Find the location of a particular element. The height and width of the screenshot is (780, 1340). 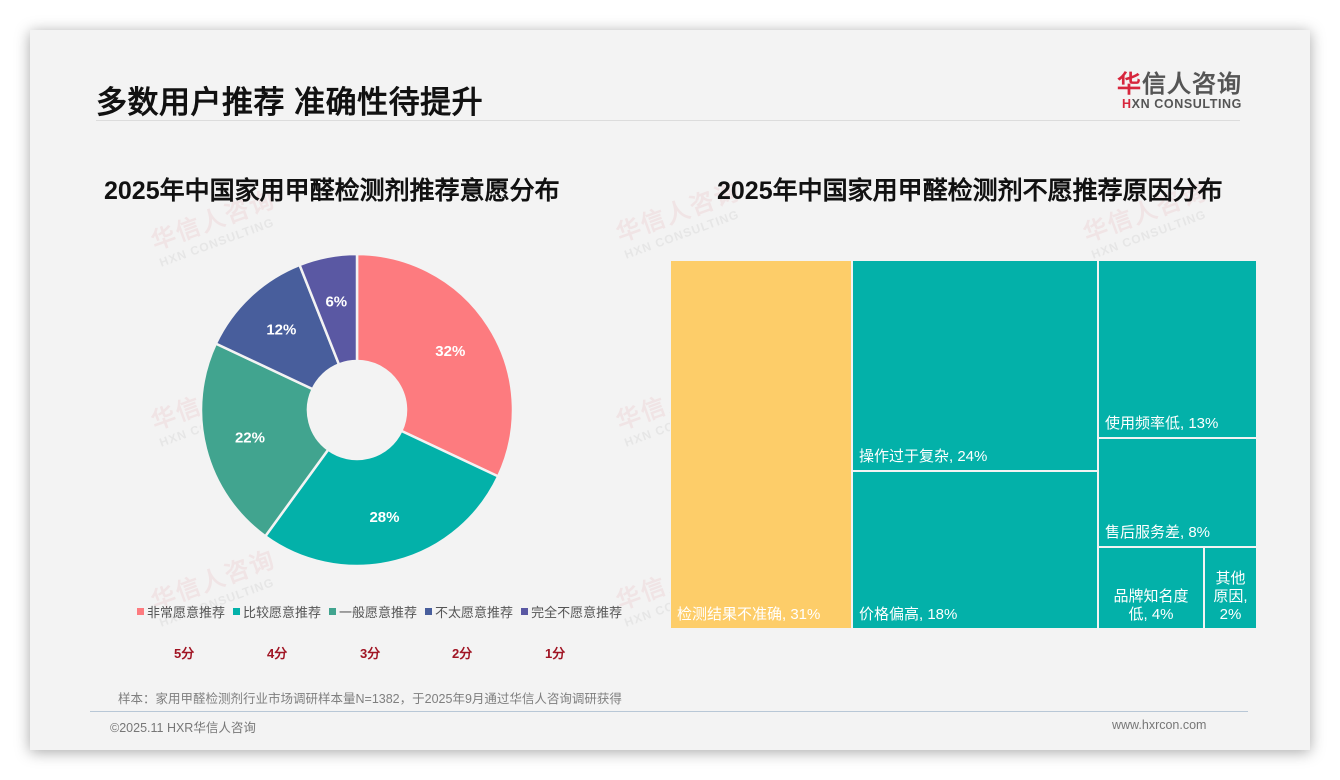

legend-item: 一般愿意推荐 is located at coordinates (373, 611).